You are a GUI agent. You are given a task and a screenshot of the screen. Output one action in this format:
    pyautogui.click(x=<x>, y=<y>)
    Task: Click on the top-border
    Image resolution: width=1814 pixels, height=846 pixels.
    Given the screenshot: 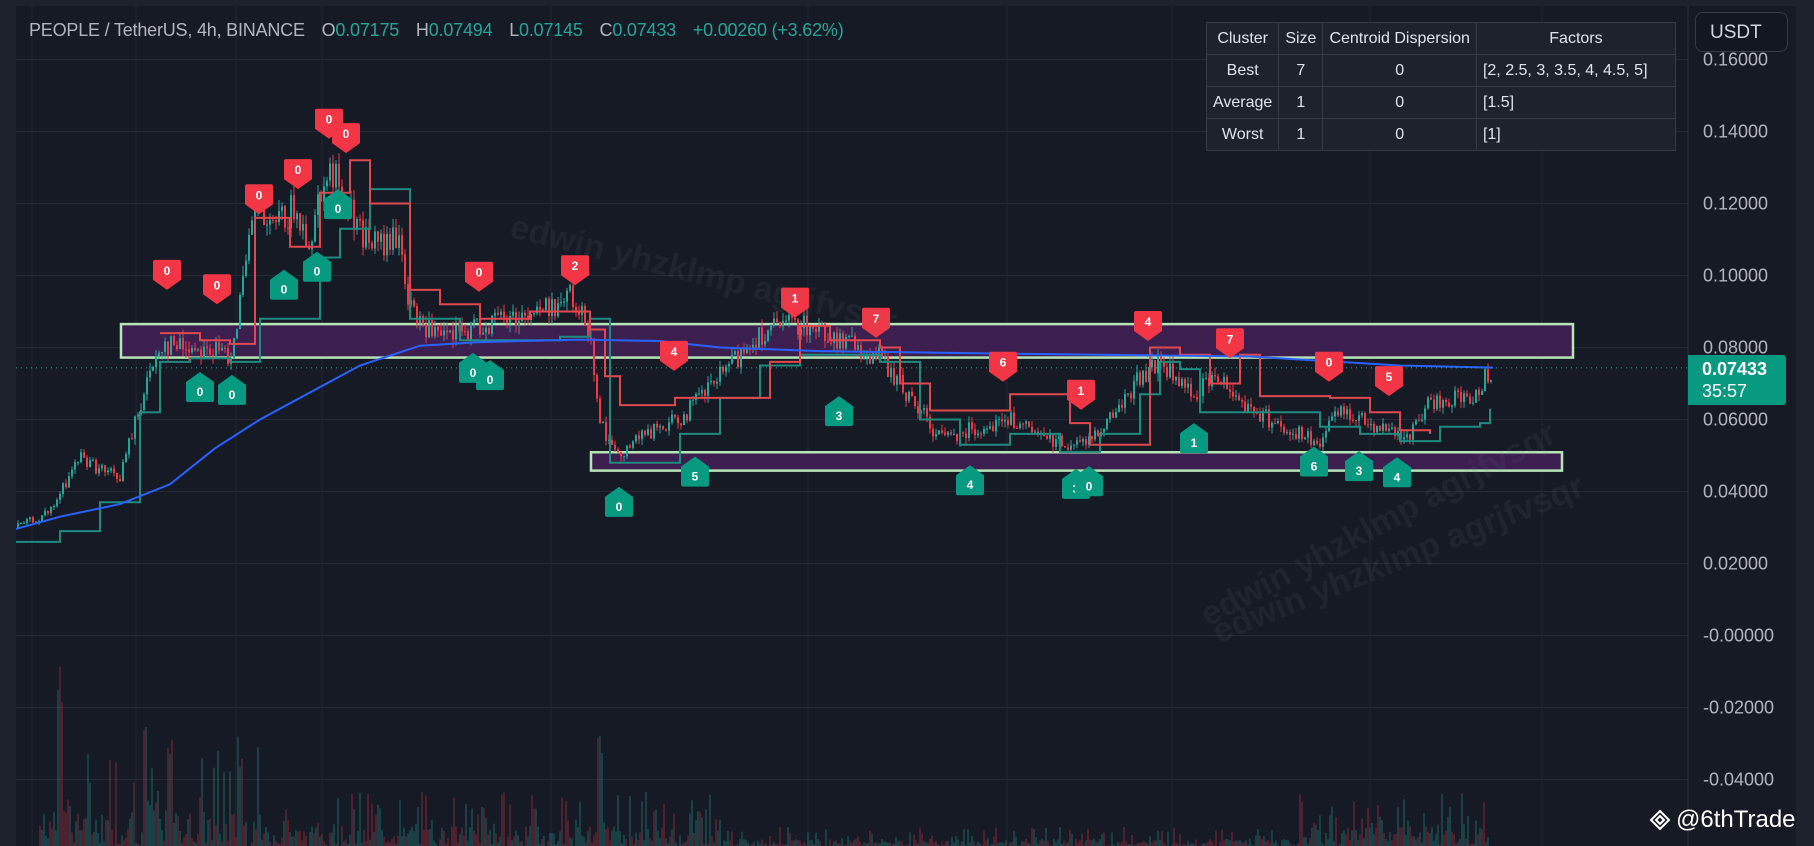 What is the action you would take?
    pyautogui.click(x=907, y=3)
    